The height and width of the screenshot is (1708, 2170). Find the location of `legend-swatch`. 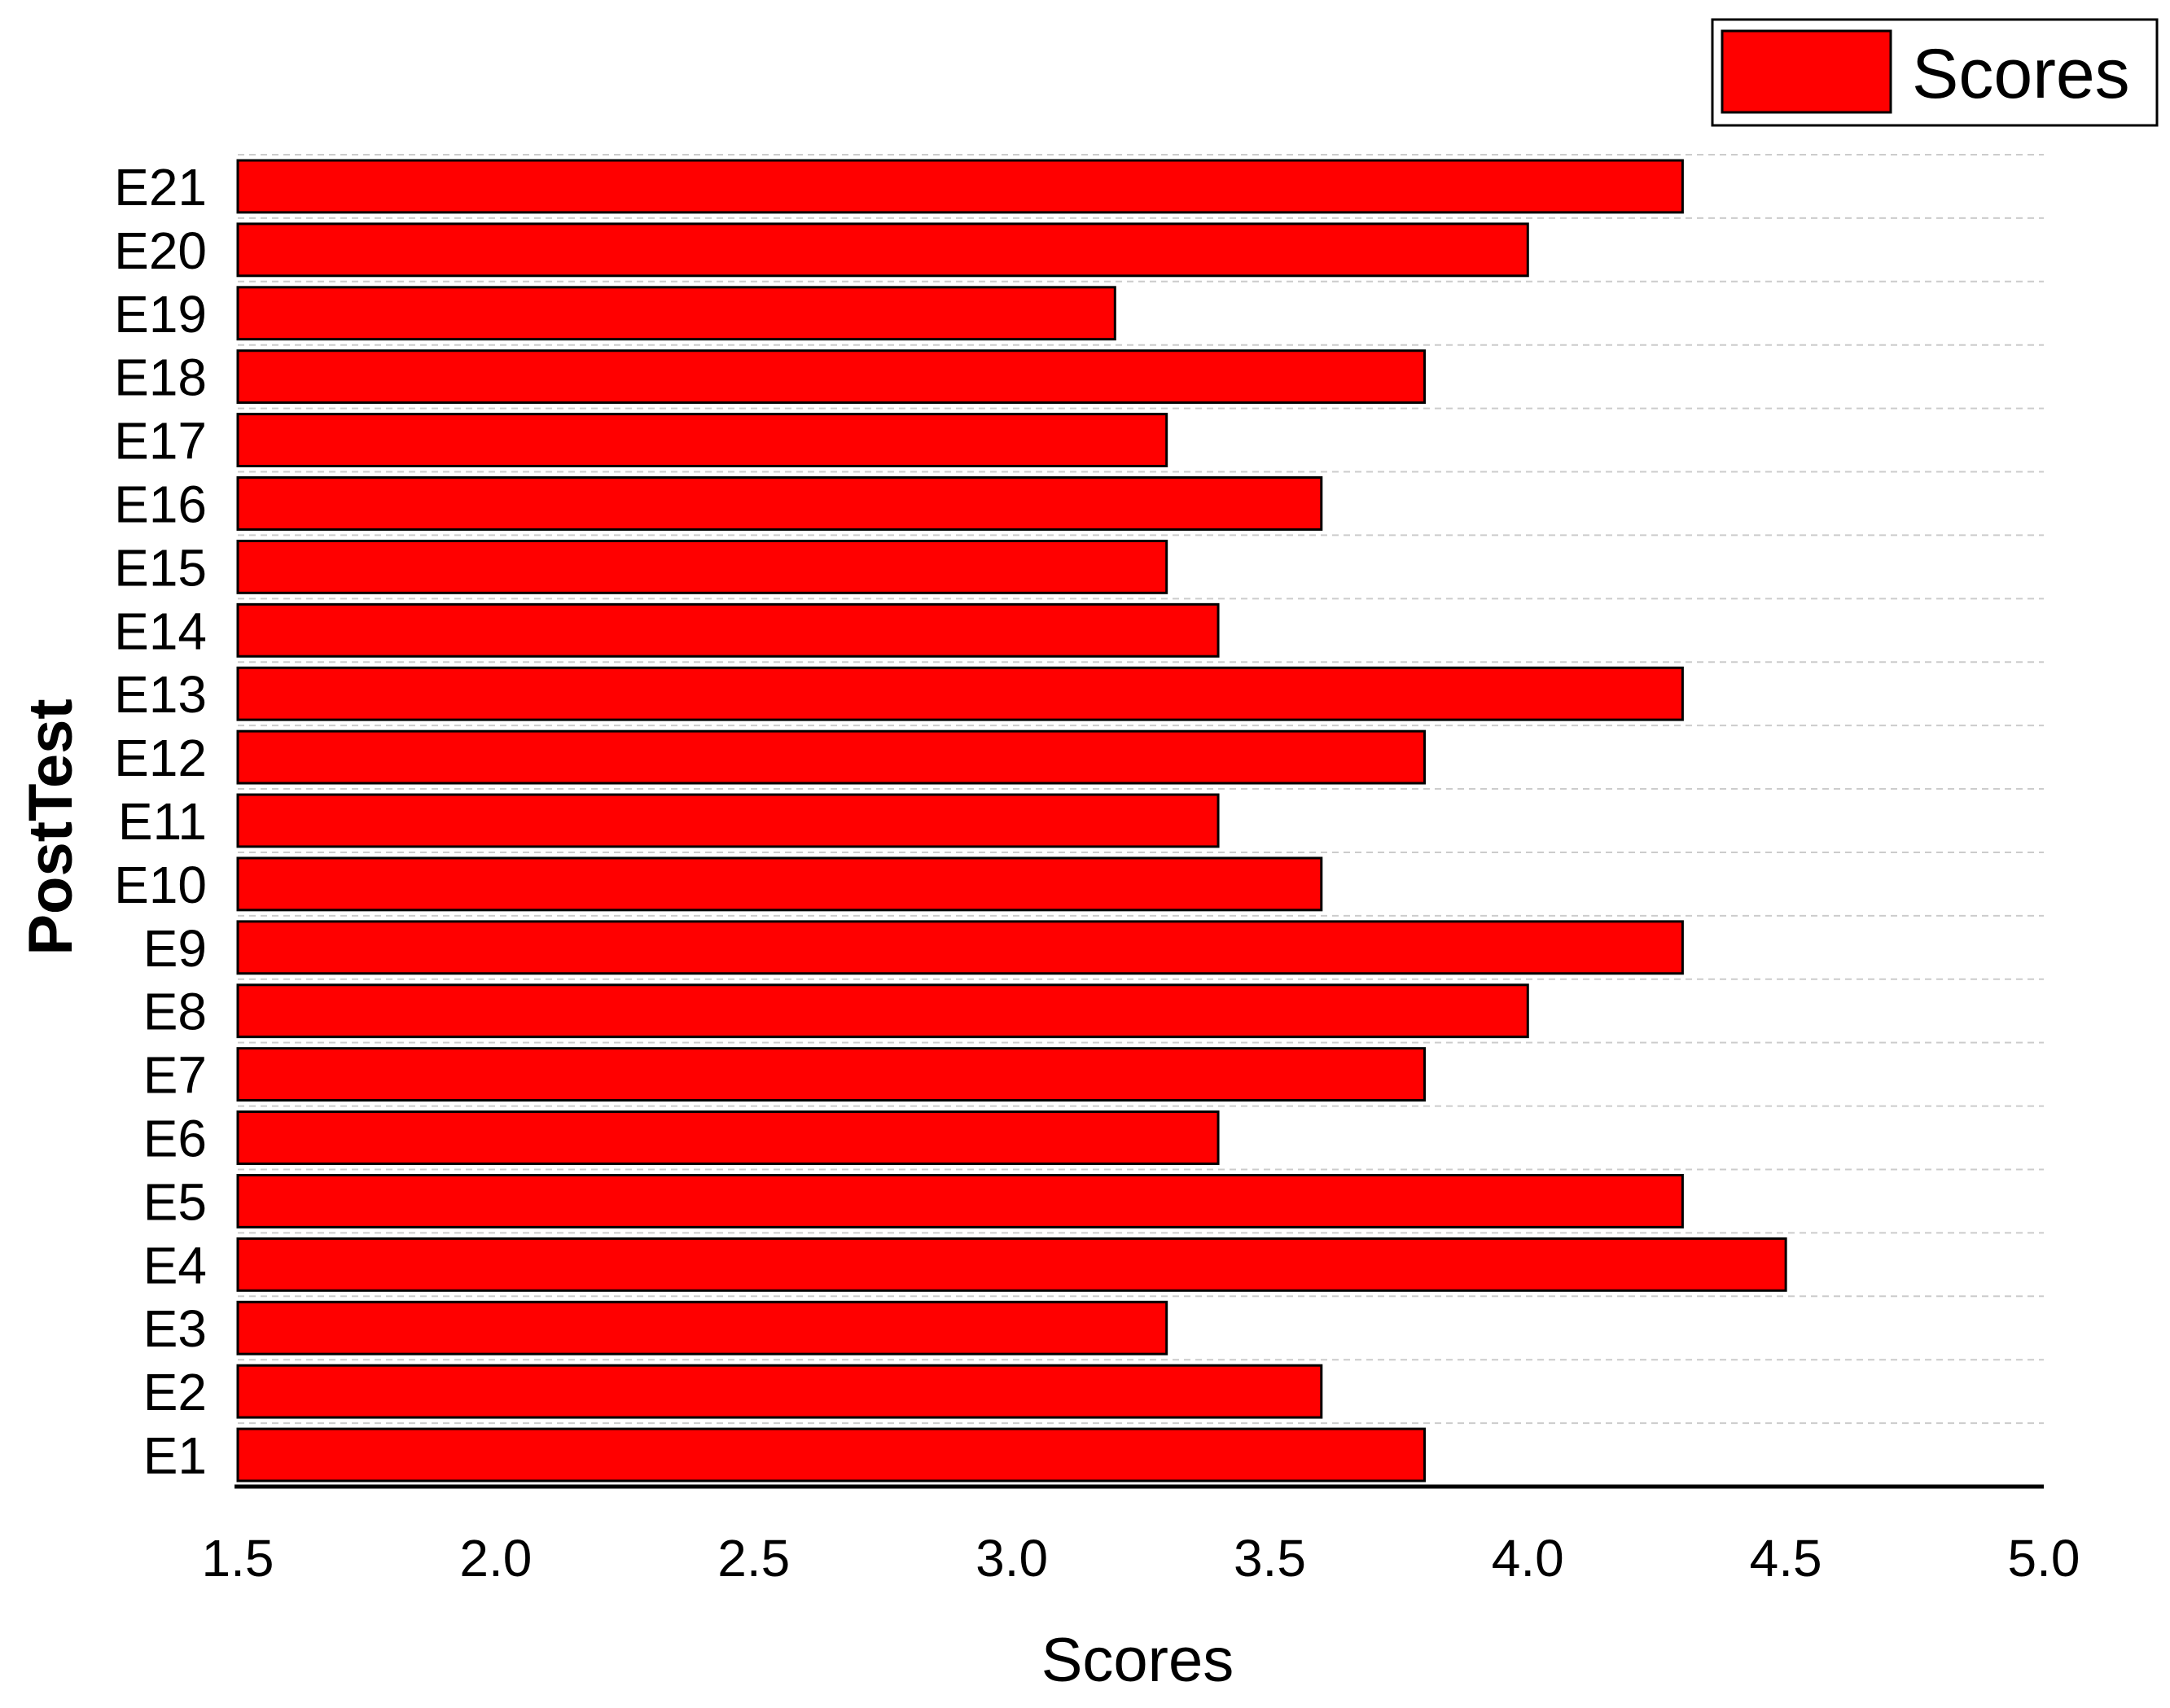

legend-swatch is located at coordinates (1806, 71).